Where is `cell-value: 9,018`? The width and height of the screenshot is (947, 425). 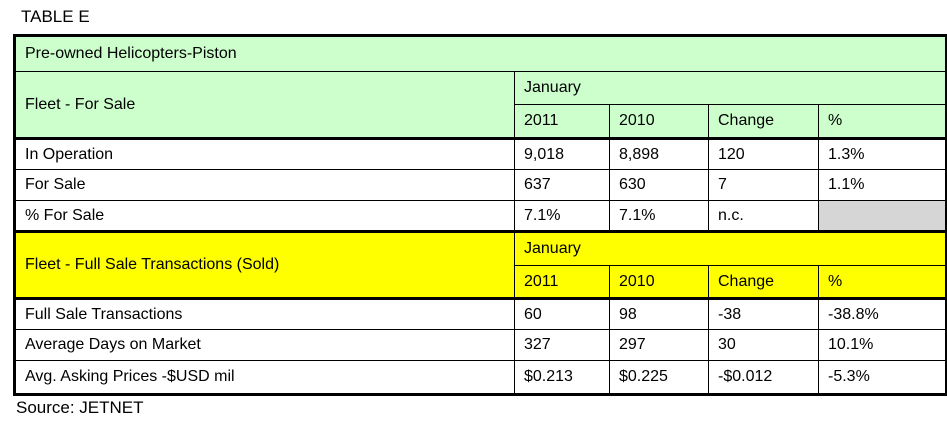
cell-value: 9,018 is located at coordinates (562, 154).